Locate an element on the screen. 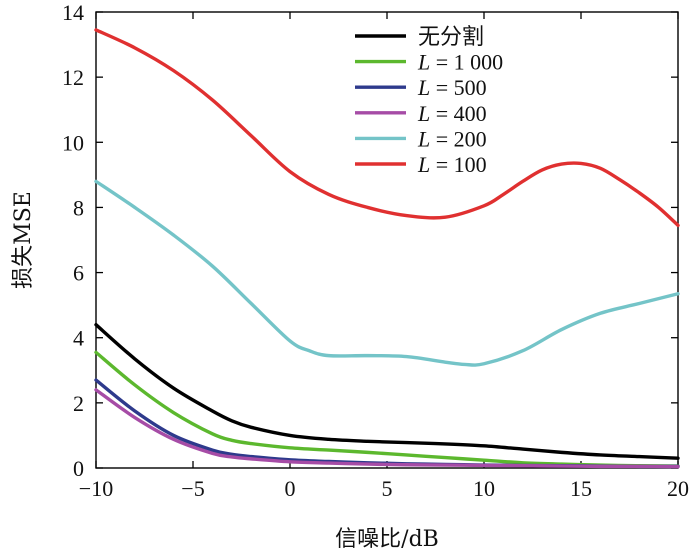 The height and width of the screenshot is (554, 700). y-tick-label: 14 is located at coordinates (73, 12).